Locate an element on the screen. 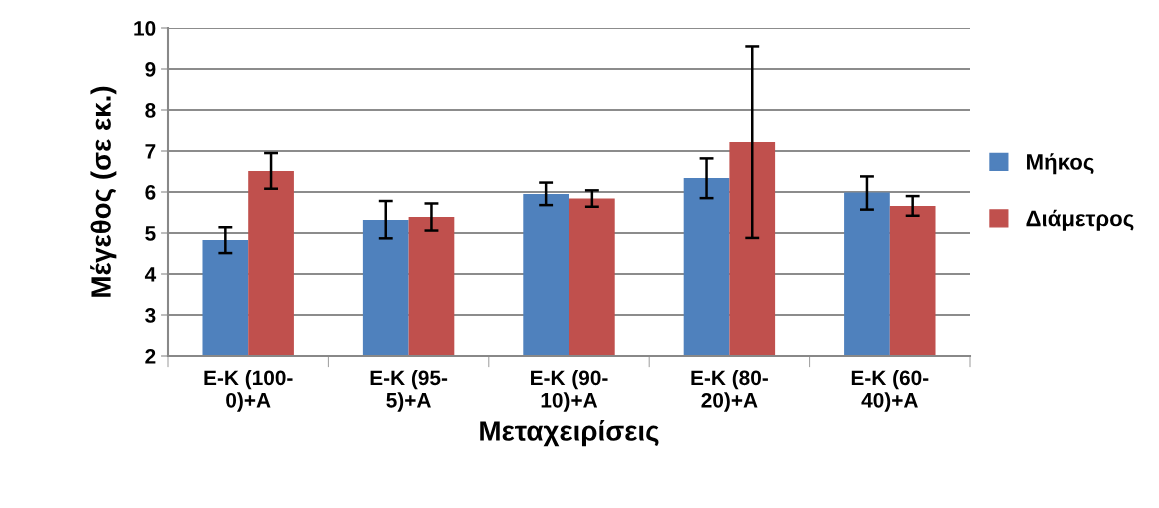 This screenshot has height=508, width=1159. x-tick-label: Ε-Κ (95-5)+Α is located at coordinates (409, 390).